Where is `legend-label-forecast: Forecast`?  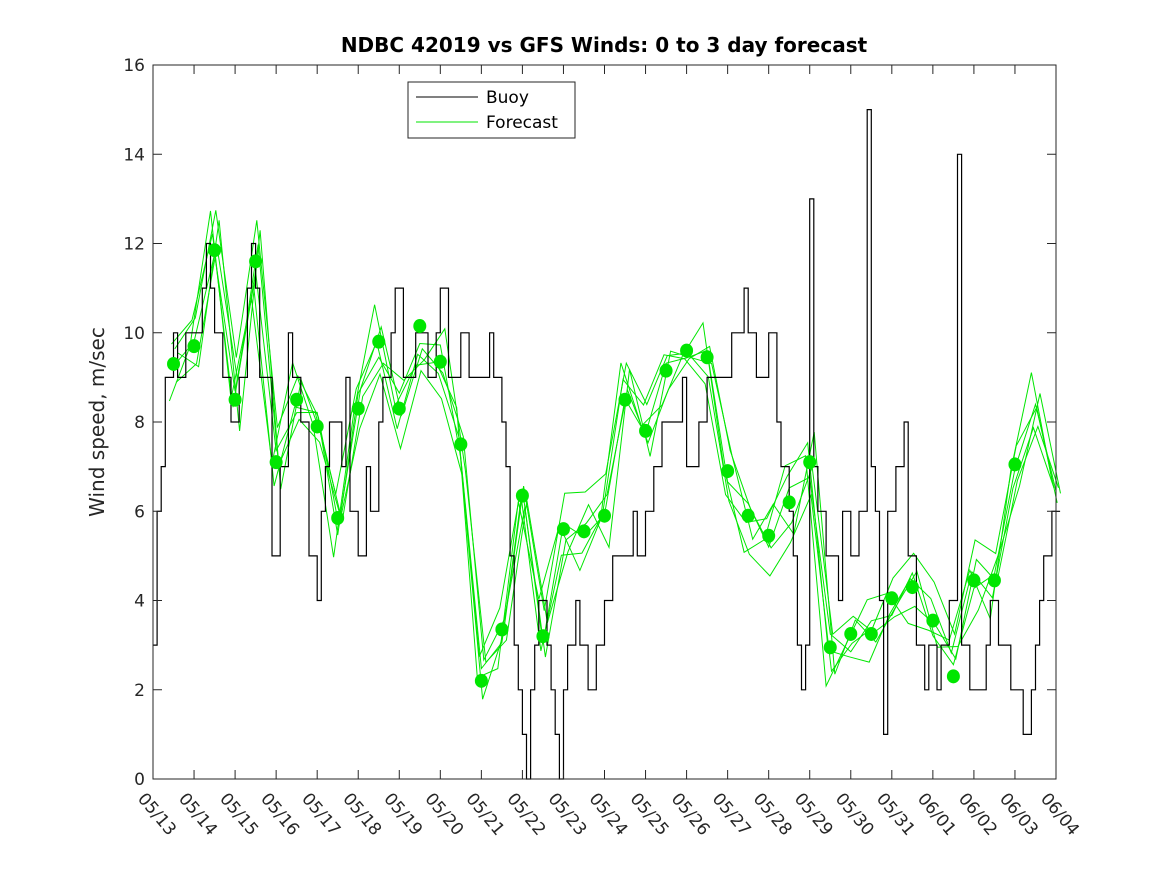
legend-label-forecast: Forecast is located at coordinates (522, 123).